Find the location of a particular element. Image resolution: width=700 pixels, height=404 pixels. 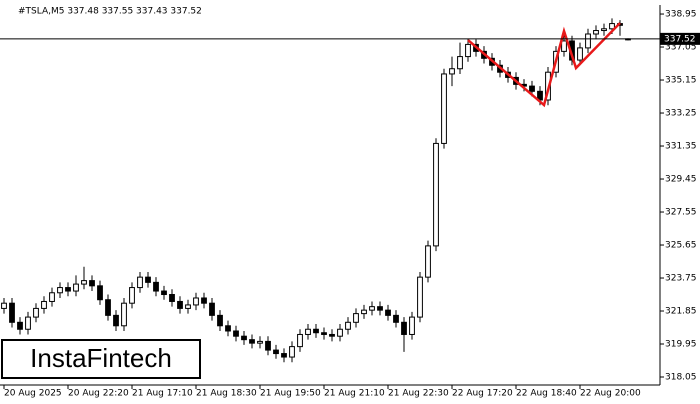

y-tick-label: 337.05 is located at coordinates (681, 48).